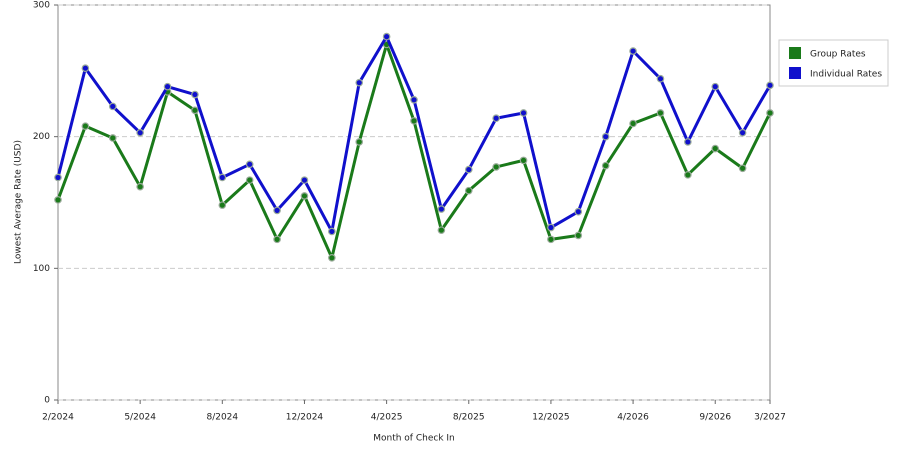 The height and width of the screenshot is (454, 900). What do you see at coordinates (305, 418) in the screenshot?
I see `x-tick-label: 12/2024` at bounding box center [305, 418].